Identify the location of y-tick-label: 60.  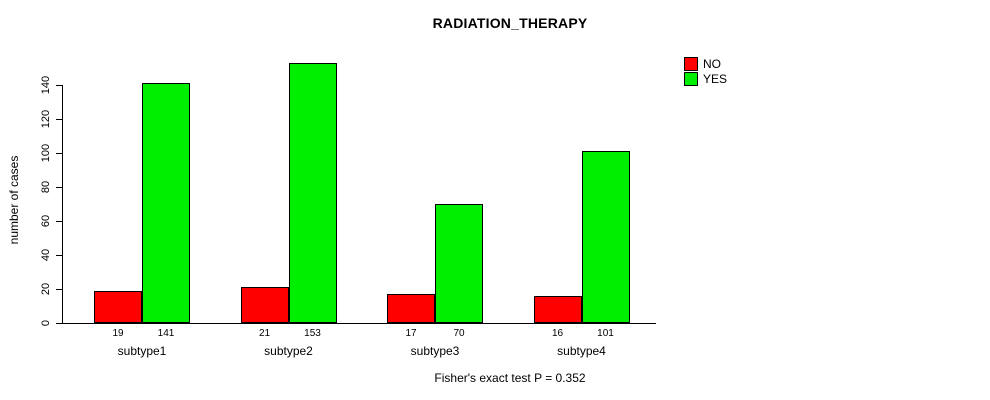
(46, 221).